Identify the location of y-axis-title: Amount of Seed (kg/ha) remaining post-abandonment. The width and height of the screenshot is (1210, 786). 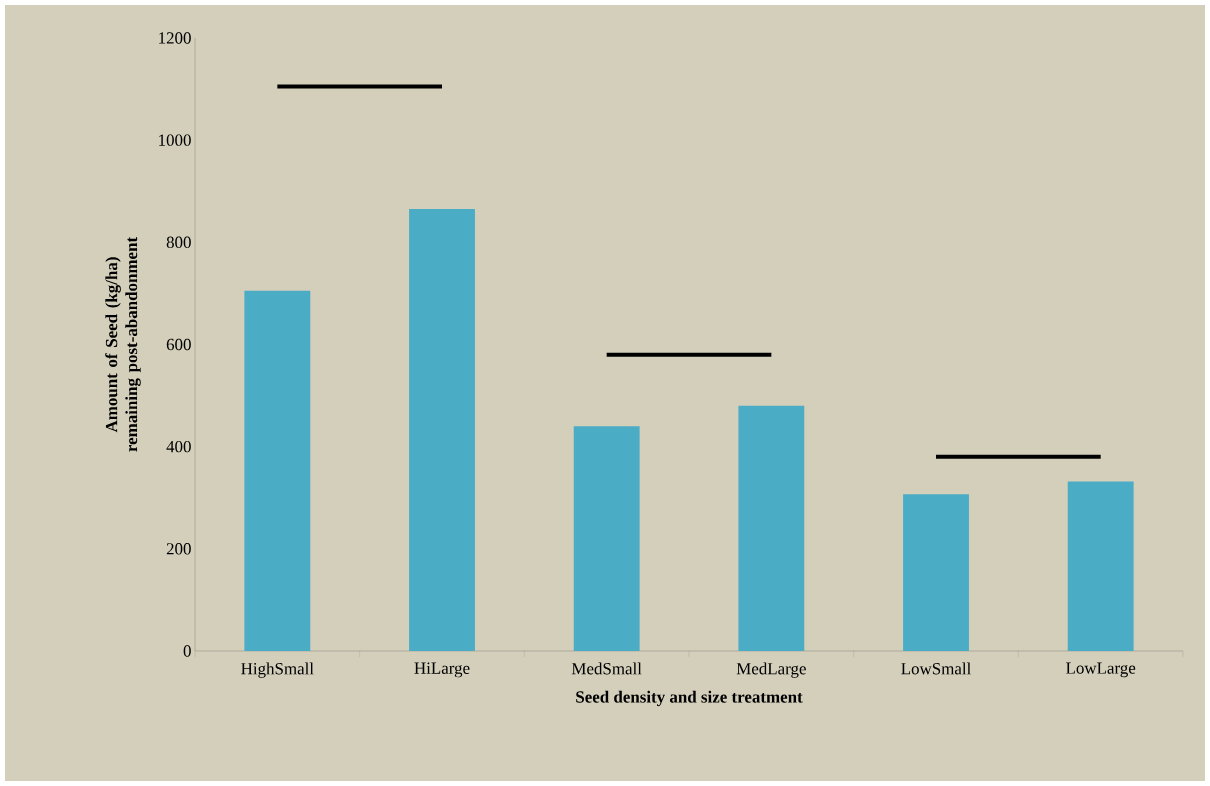
(123, 344).